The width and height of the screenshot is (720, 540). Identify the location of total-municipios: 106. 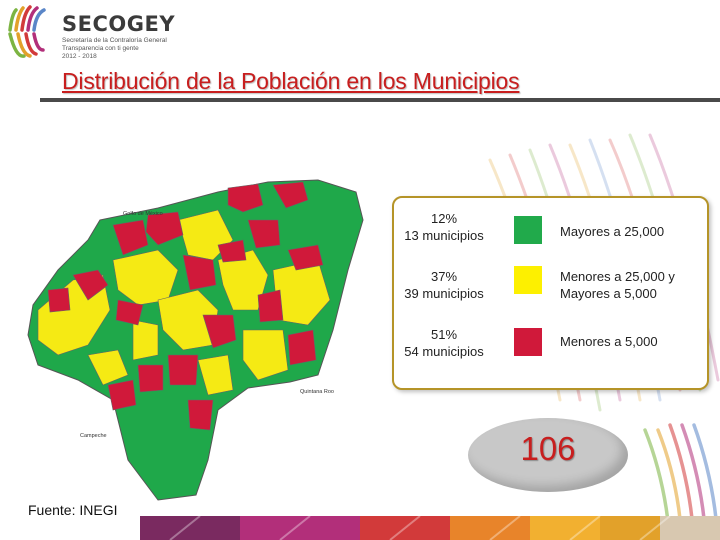
(548, 448).